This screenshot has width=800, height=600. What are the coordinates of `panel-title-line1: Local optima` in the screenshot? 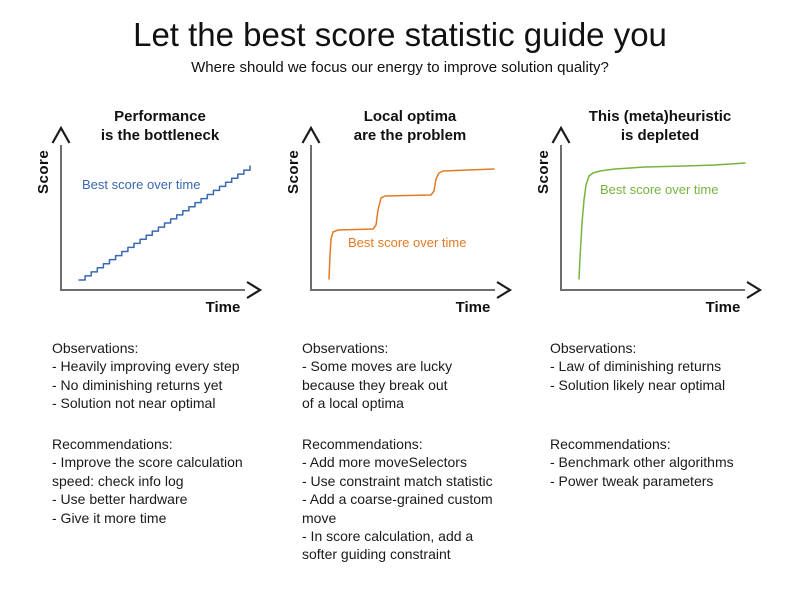 It's located at (410, 116).